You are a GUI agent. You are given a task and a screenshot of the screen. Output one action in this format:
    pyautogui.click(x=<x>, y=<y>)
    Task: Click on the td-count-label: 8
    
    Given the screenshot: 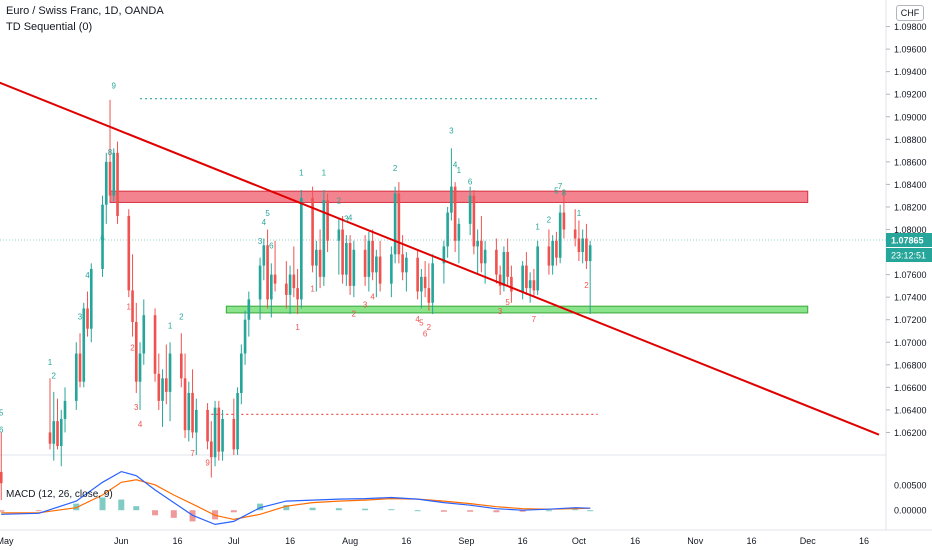 What is the action you would take?
    pyautogui.click(x=564, y=193)
    